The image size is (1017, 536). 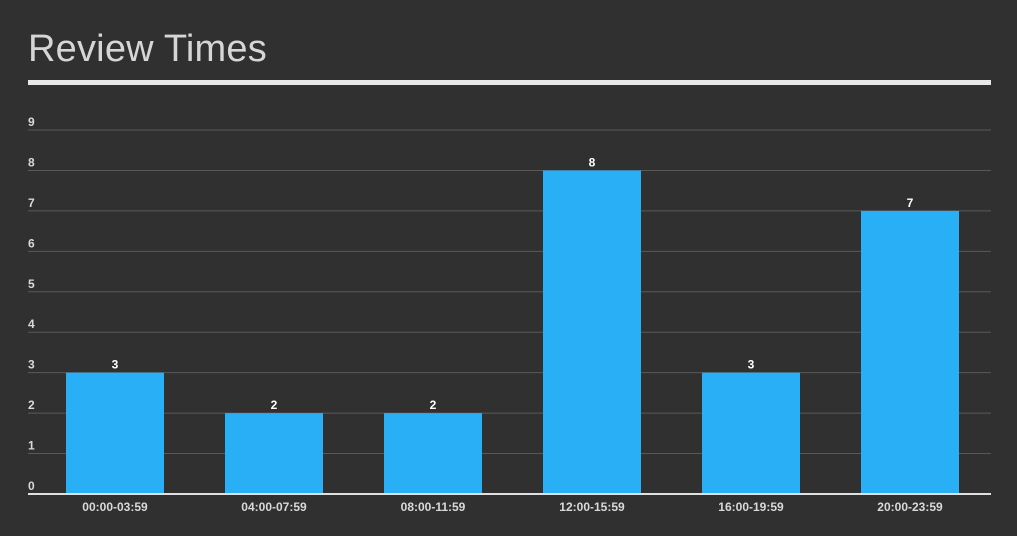 What do you see at coordinates (147, 49) in the screenshot?
I see `chart-title: Review Times` at bounding box center [147, 49].